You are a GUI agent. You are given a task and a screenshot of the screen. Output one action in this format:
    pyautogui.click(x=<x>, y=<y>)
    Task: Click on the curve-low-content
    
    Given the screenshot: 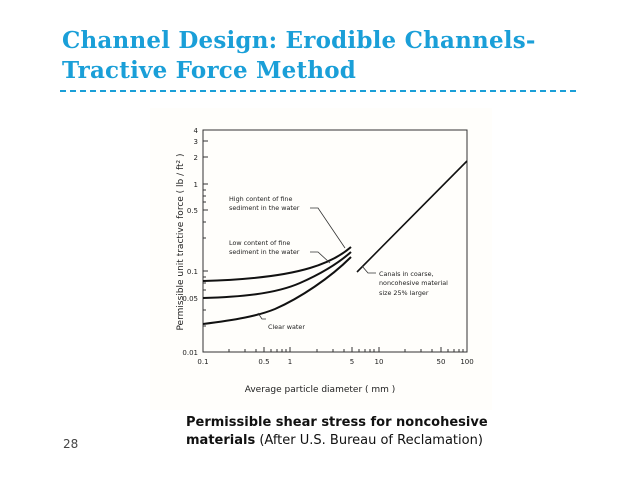 What is the action you would take?
    pyautogui.click(x=277, y=275)
    